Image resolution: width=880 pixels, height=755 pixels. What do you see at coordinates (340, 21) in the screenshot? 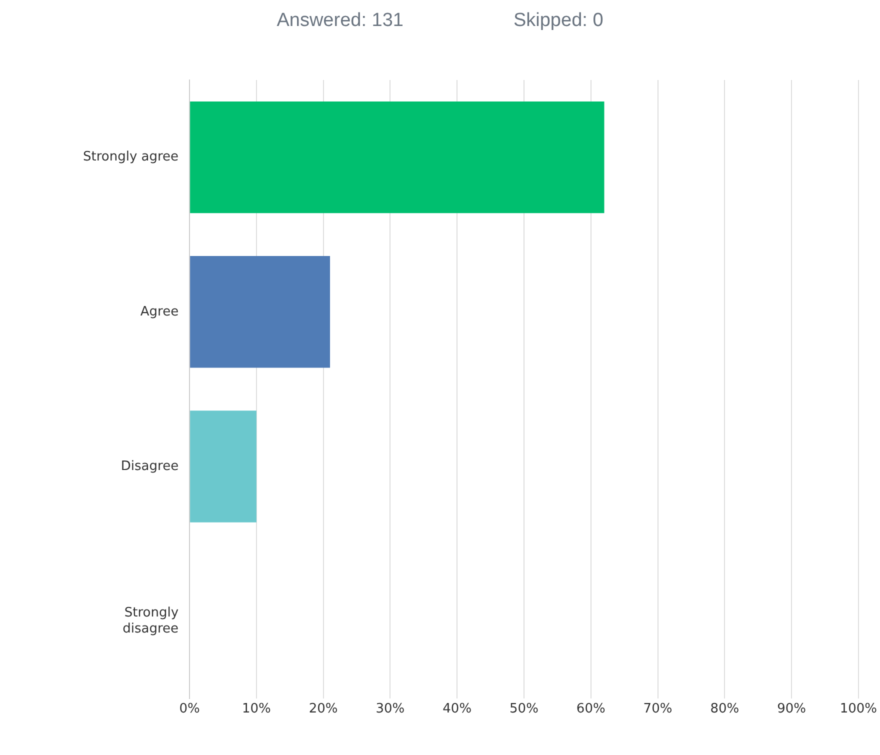
I see `chart-title: Answered: 131` at bounding box center [340, 21].